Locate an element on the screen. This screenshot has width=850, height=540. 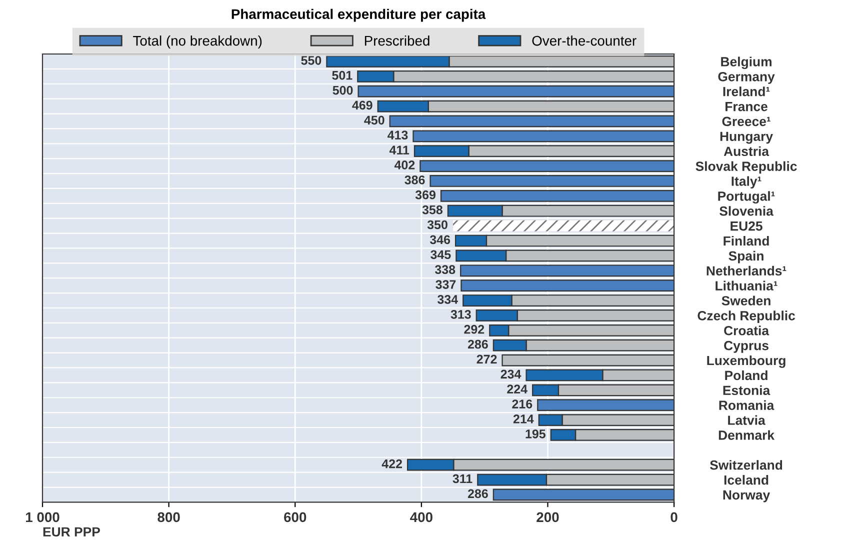
total-label: 386 is located at coordinates (414, 179).